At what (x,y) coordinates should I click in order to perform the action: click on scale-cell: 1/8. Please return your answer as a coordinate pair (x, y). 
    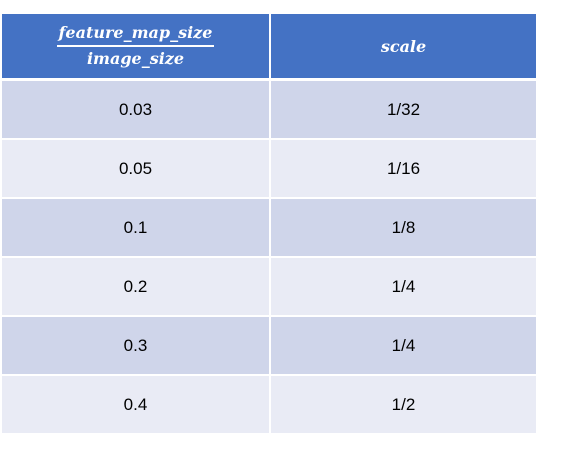
    Looking at the image, I should click on (402, 228).